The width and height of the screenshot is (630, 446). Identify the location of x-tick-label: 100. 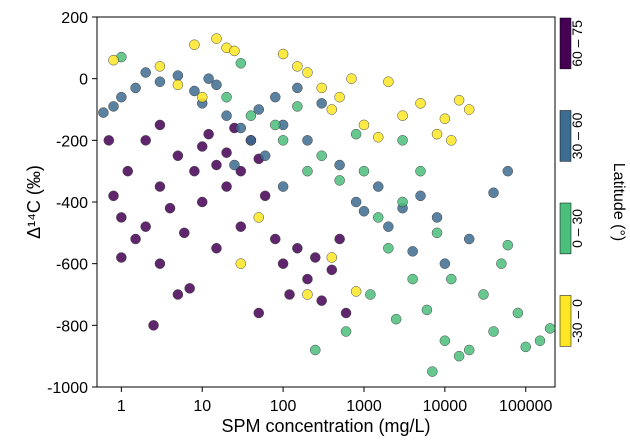
(283, 406).